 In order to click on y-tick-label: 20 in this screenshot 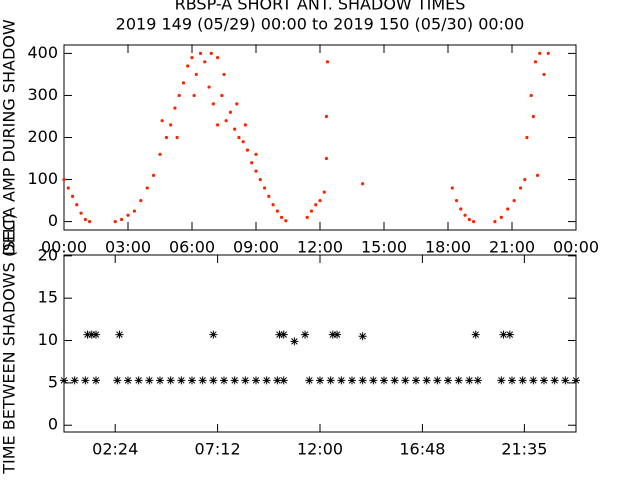, I will do `click(48, 254)`.